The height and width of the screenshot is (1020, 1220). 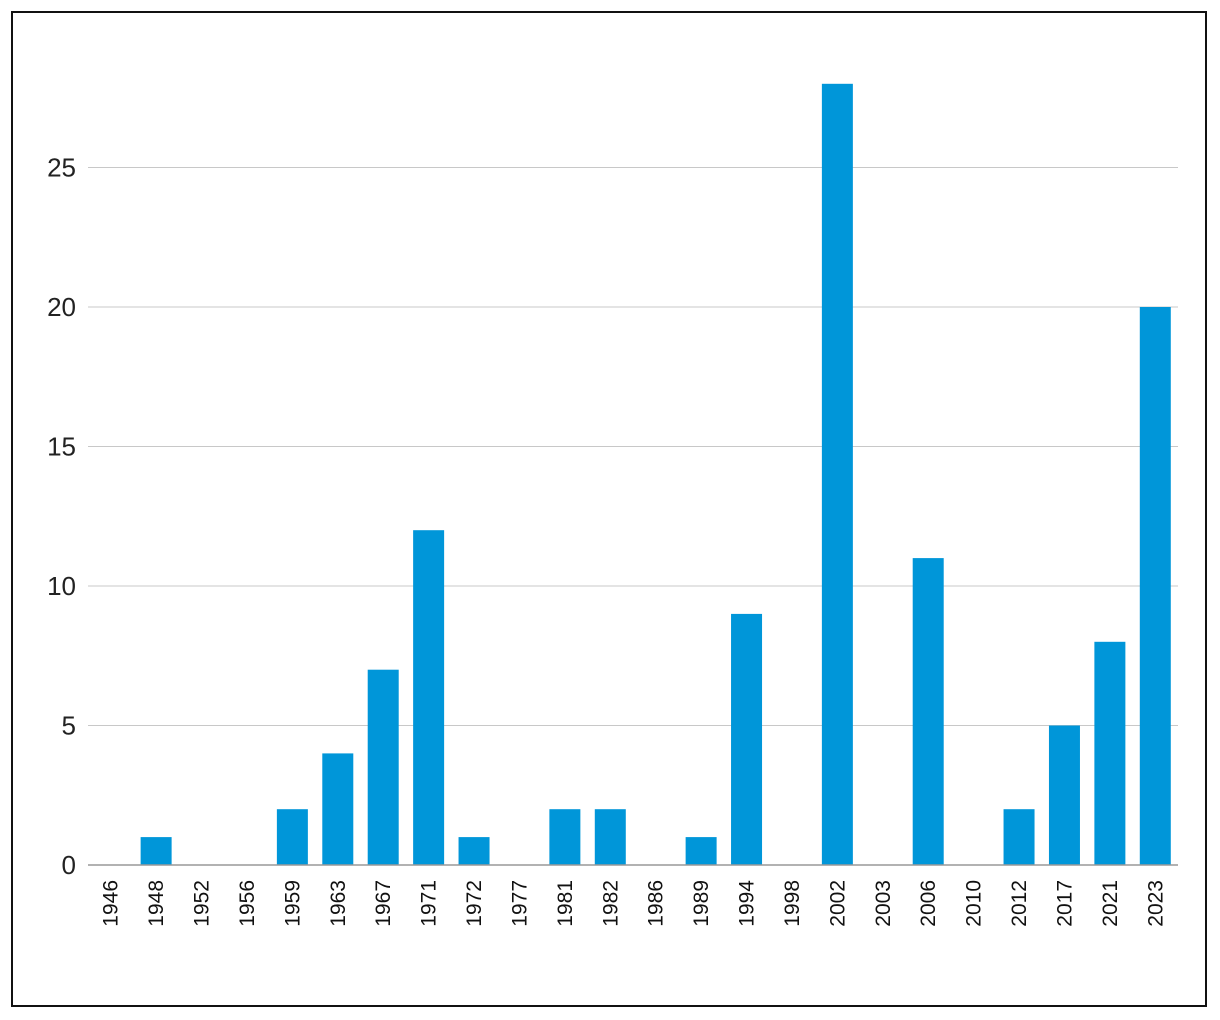 I want to click on bar-1981, so click(x=565, y=837).